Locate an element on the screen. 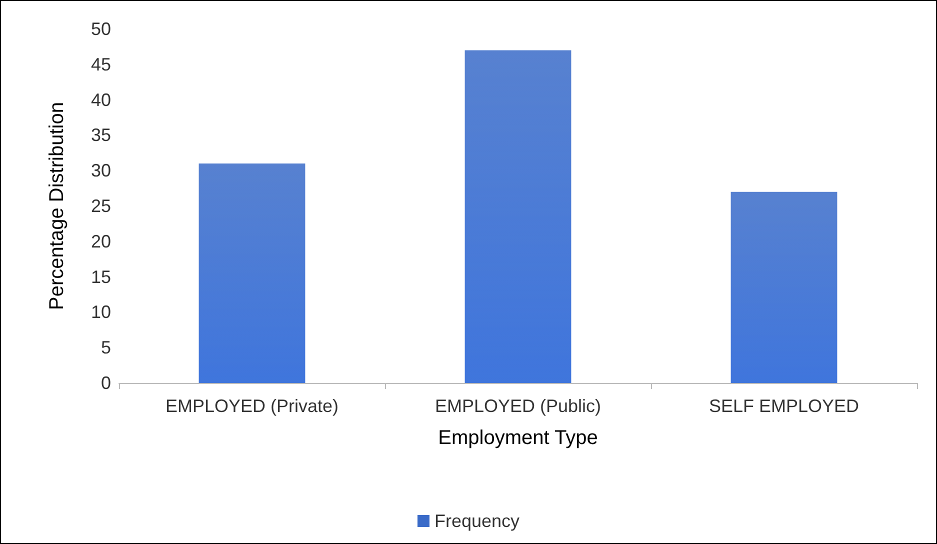  y-tick-label: 45 is located at coordinates (100, 64).